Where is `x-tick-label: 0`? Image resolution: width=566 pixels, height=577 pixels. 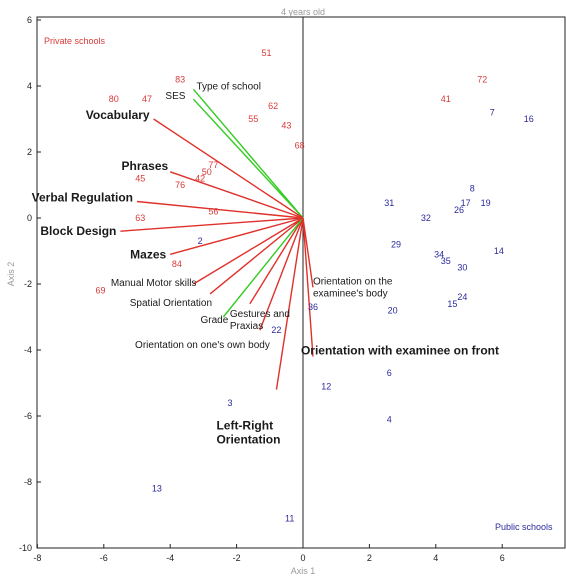 x-tick-label: 0 is located at coordinates (302, 558).